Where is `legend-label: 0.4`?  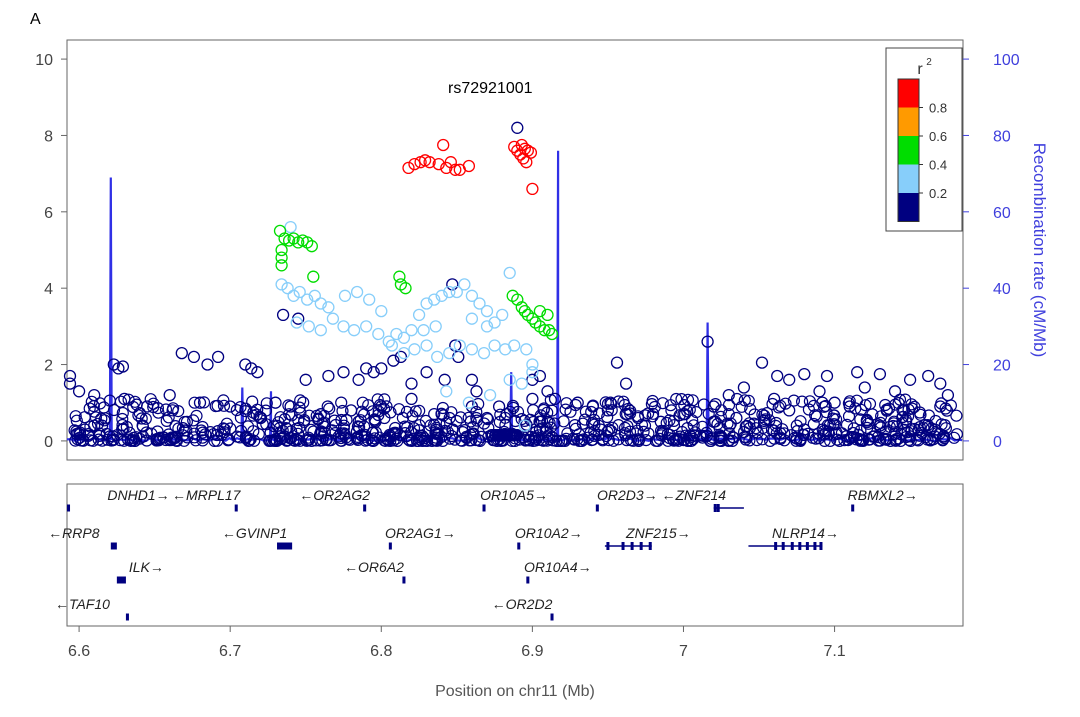 legend-label: 0.4 is located at coordinates (938, 165).